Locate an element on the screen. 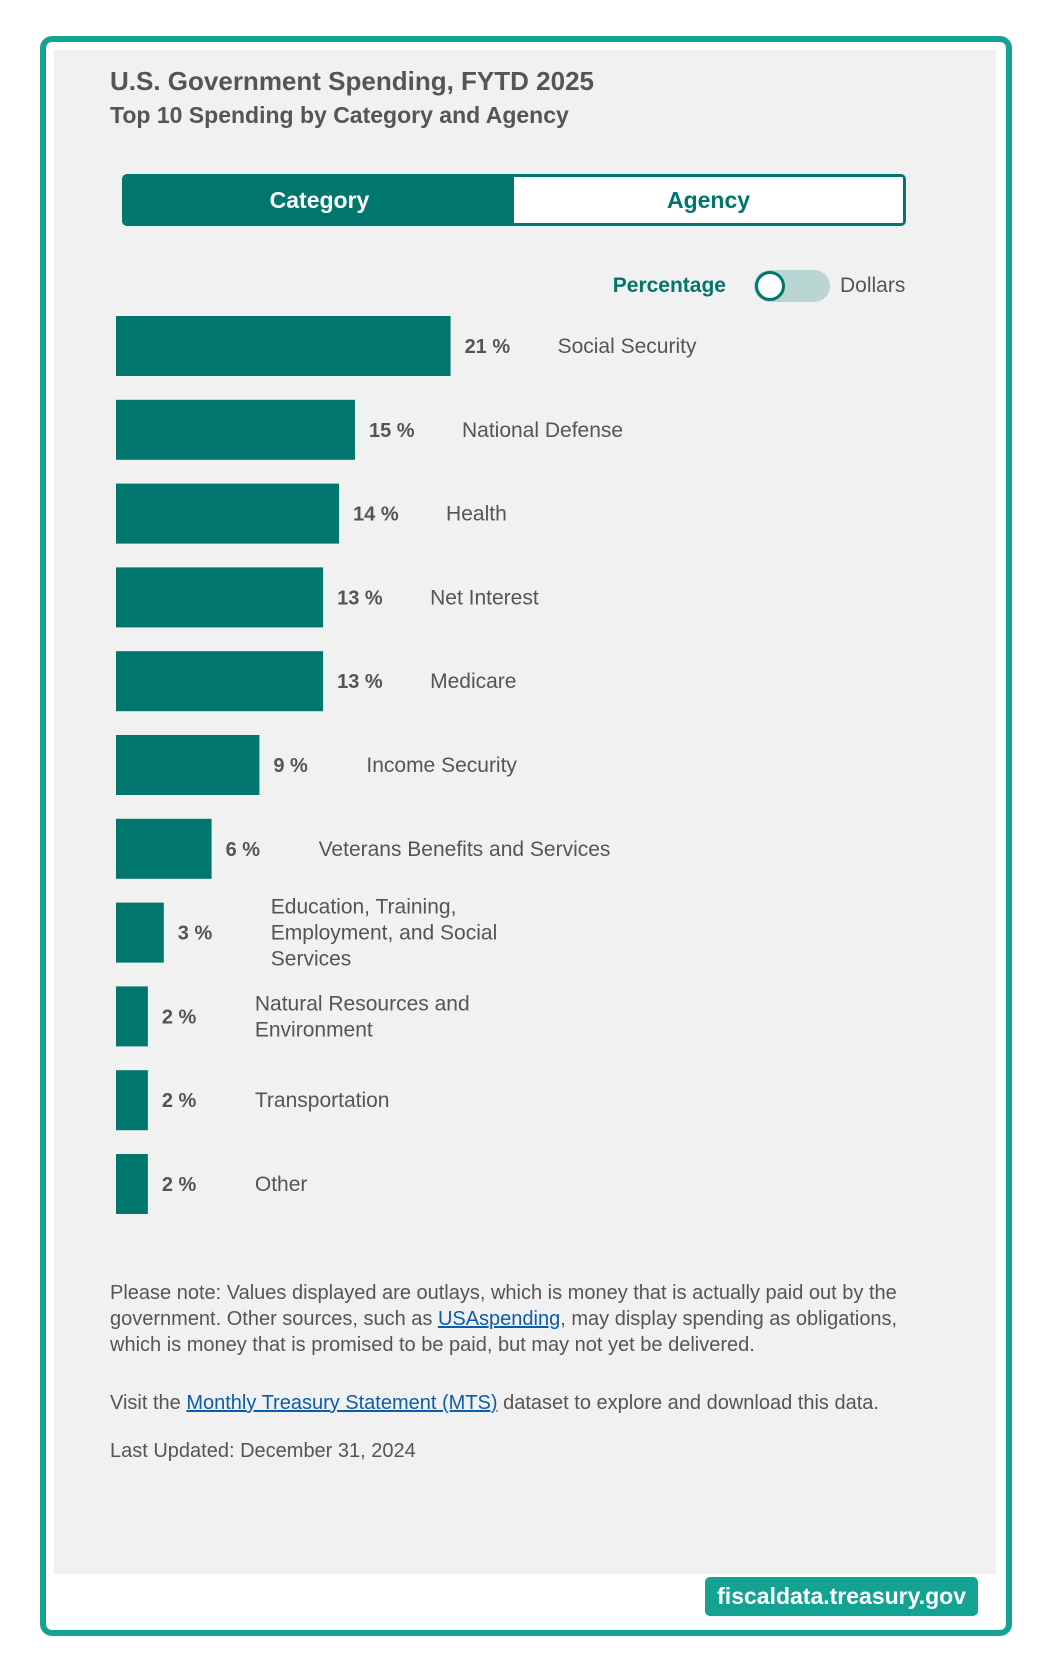 The width and height of the screenshot is (1053, 1676). bar-category-label-3: Net Interest is located at coordinates (484, 597).